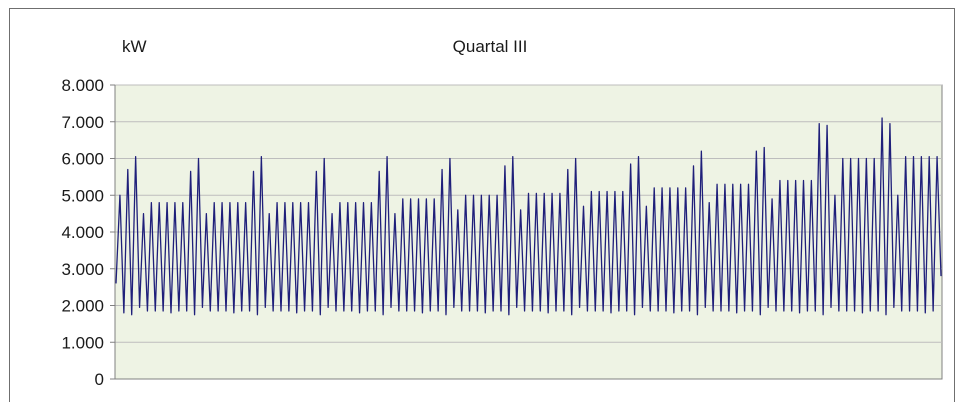  I want to click on y-tick-label: 6.000, so click(82, 159).